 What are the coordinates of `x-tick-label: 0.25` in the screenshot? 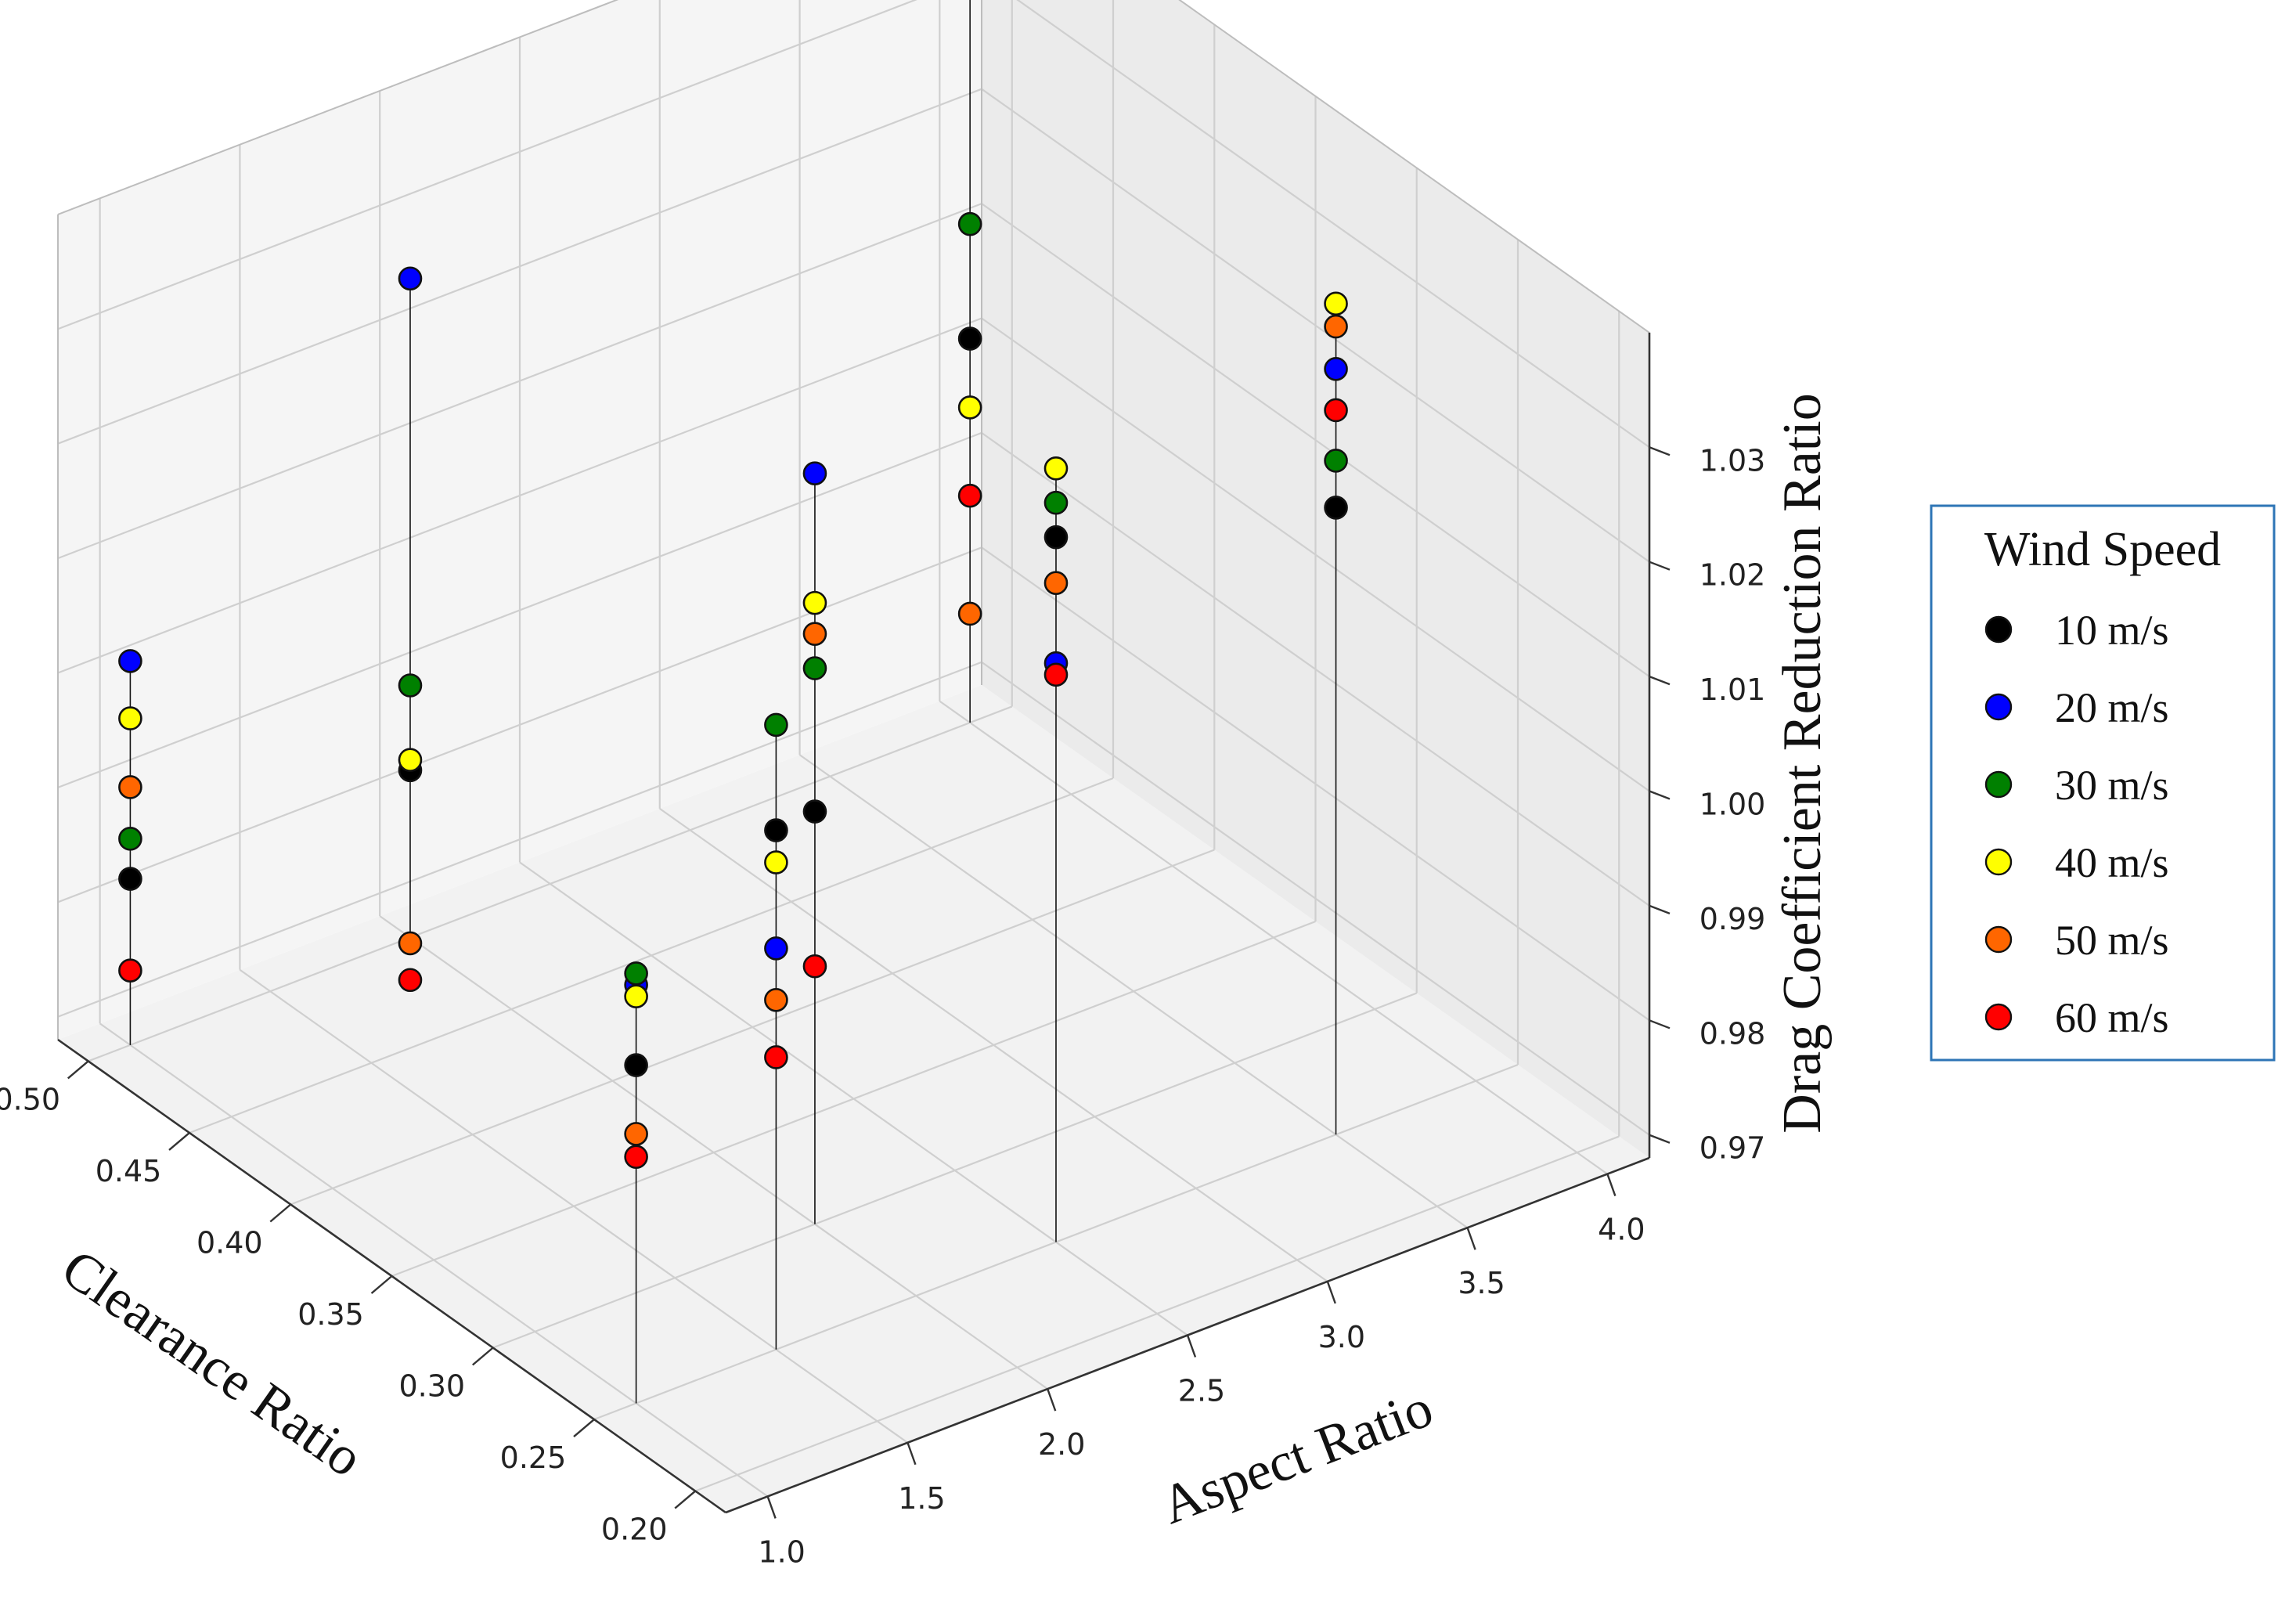 It's located at (533, 1458).